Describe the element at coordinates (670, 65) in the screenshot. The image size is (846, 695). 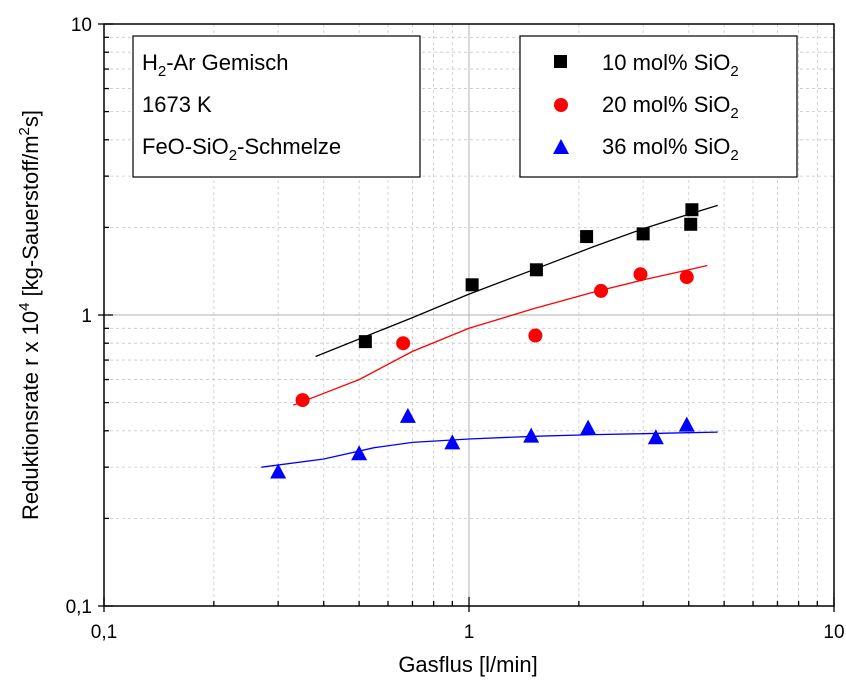
I see `legend-label-10: 10 mol% SiO2` at that location.